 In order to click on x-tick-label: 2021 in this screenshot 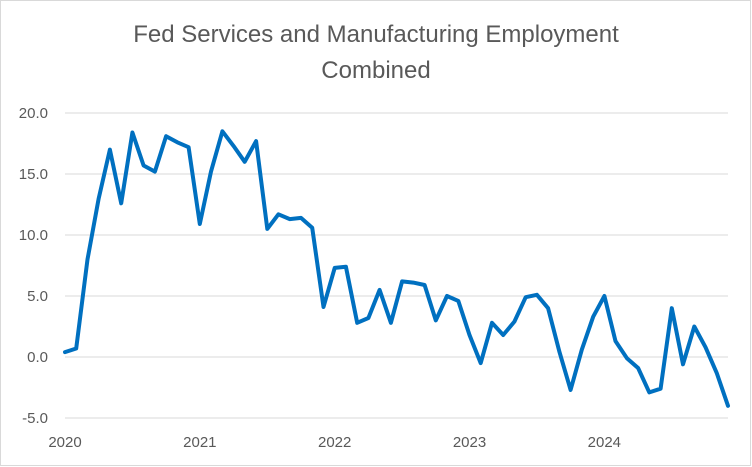, I will do `click(199, 442)`.